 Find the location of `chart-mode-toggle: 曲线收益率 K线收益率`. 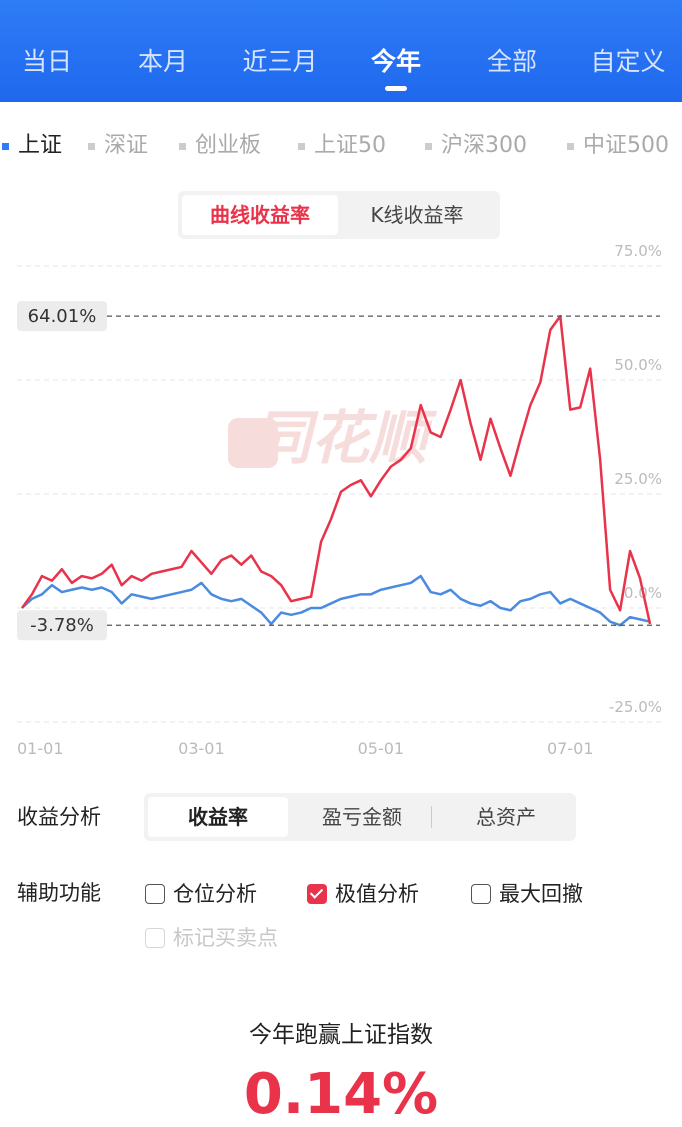

chart-mode-toggle: 曲线收益率 K线收益率 is located at coordinates (339, 215).